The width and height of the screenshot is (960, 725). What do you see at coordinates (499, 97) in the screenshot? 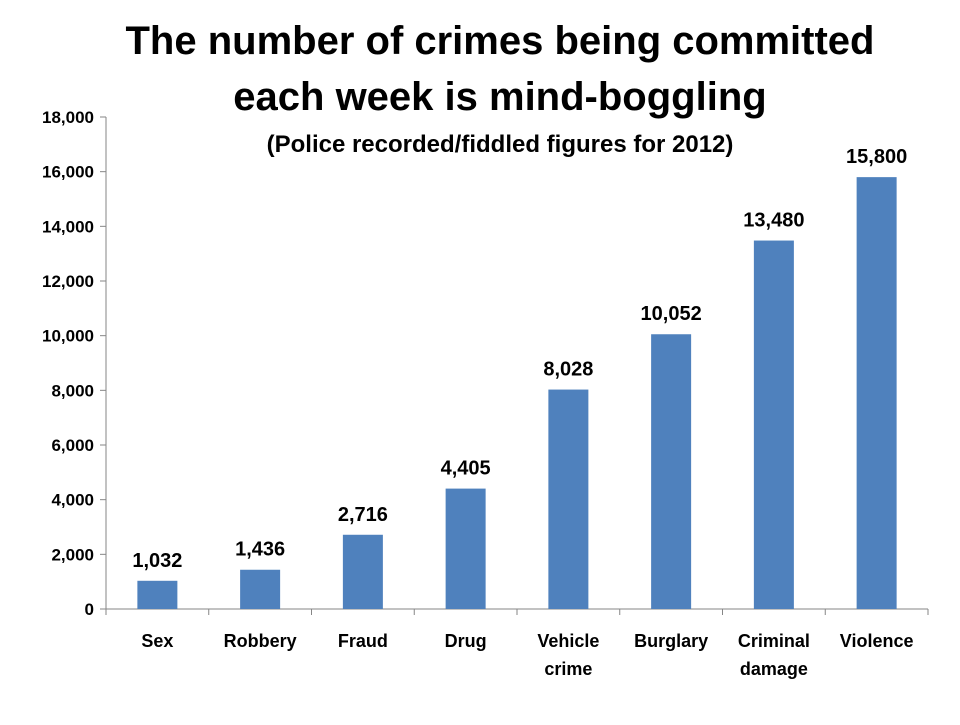
I see `chart-title-line-2: each week is mind-boggling` at bounding box center [499, 97].